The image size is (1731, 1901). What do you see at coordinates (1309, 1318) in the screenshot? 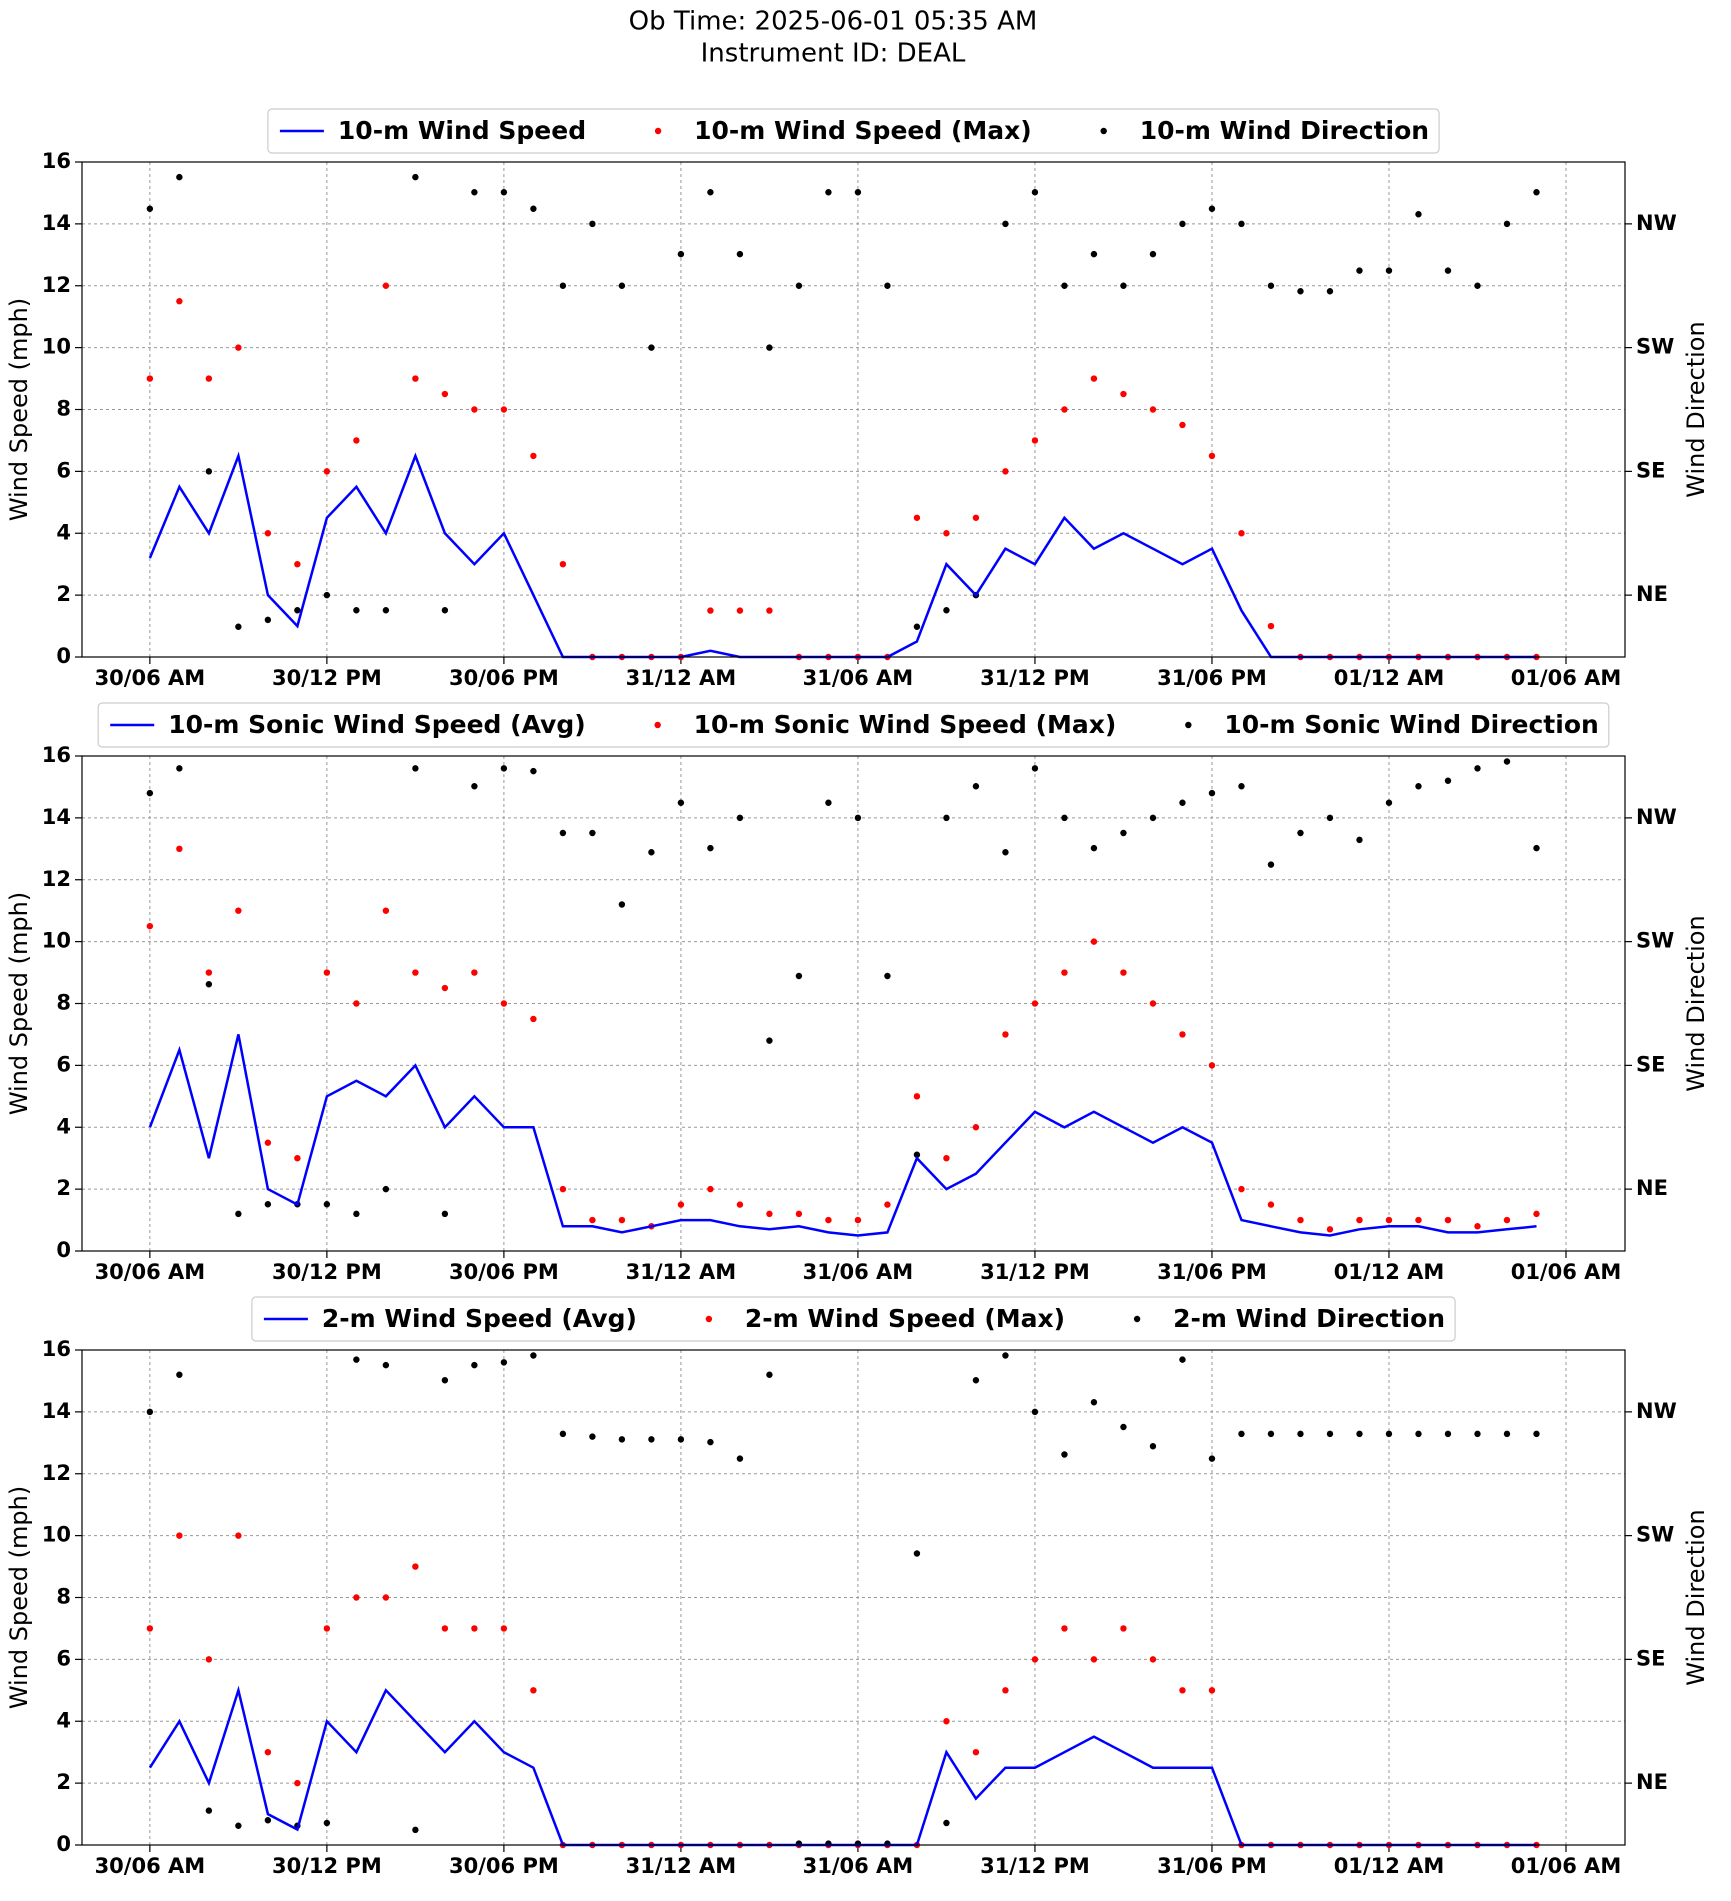
I see `legend-label: 2-m Wind Direction` at bounding box center [1309, 1318].